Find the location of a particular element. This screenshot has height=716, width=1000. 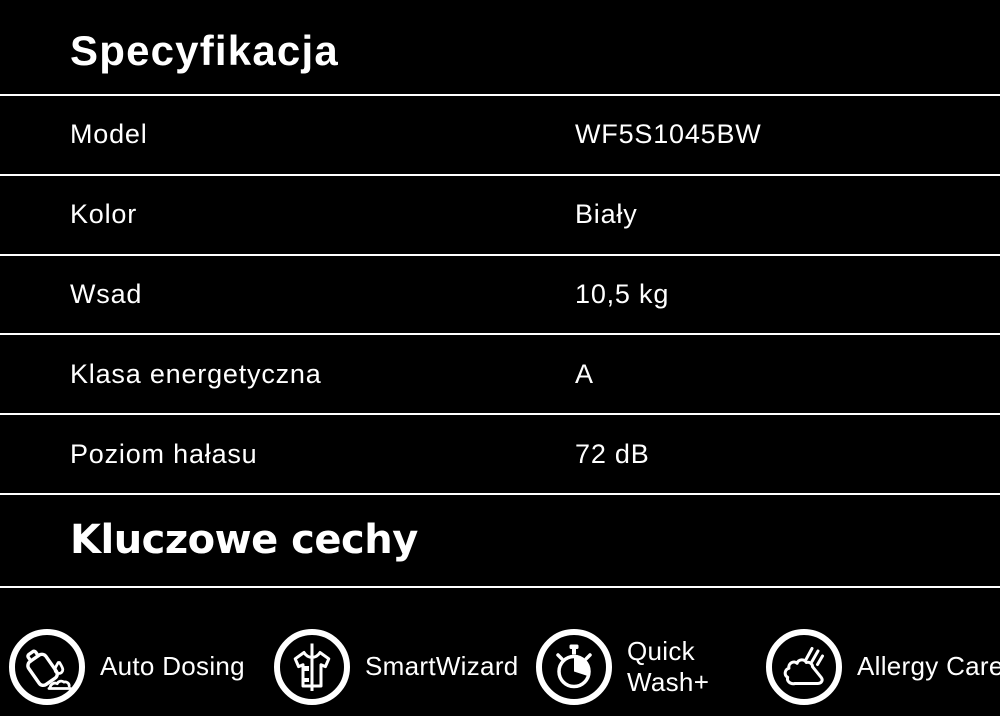

feature-allergy-care: Allergy Care is located at coordinates (882, 667).